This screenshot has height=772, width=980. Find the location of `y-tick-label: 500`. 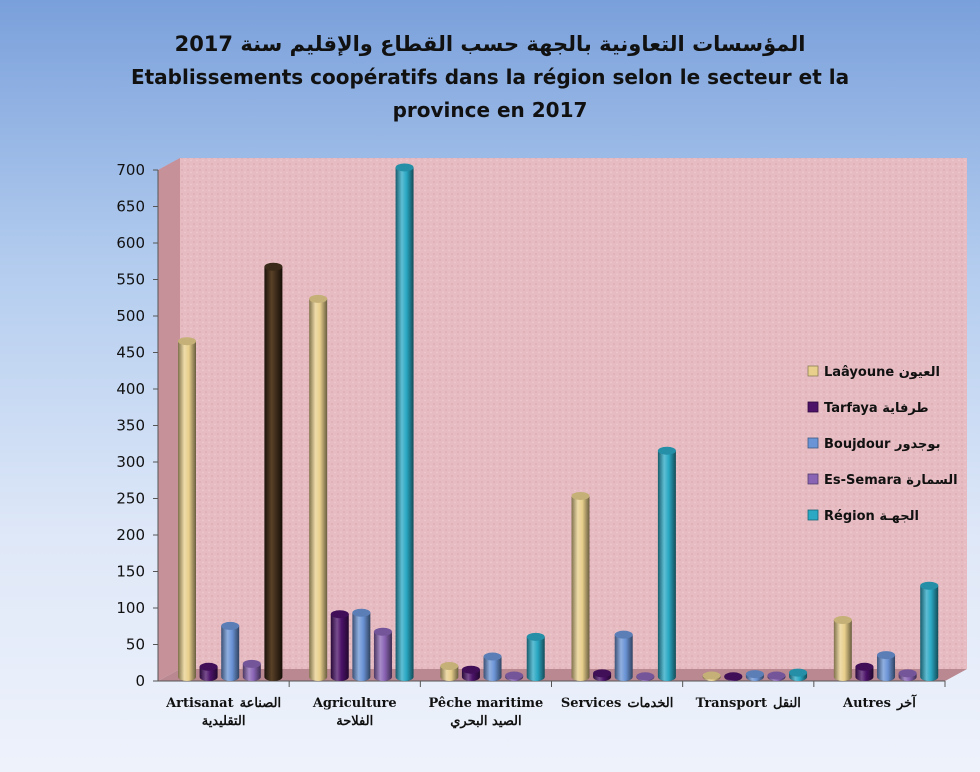

y-tick-label: 500 is located at coordinates (130, 316).